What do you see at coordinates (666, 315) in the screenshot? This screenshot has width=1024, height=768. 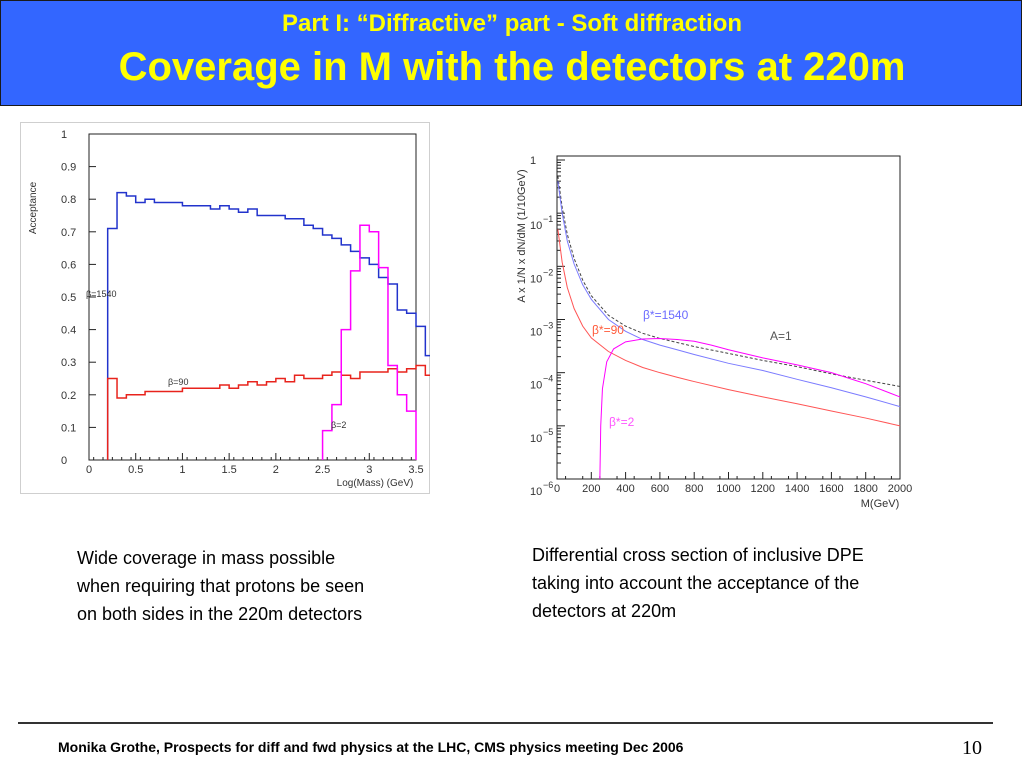 I see `annotation-beta-star-1540: β*=1540` at bounding box center [666, 315].